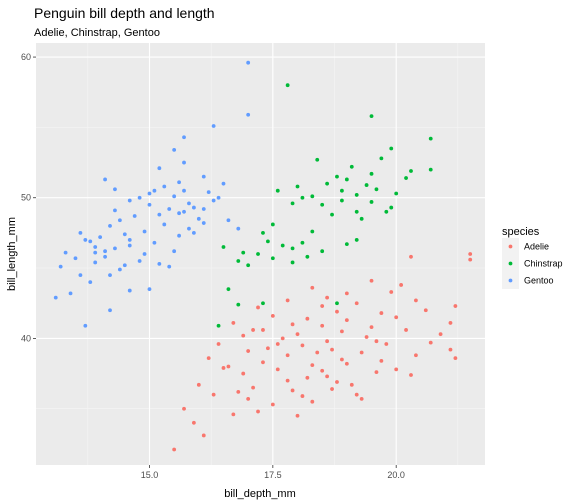  Describe the element at coordinates (532, 257) in the screenshot. I see `legend: species Adelie Chinstrap Gentoo` at that location.